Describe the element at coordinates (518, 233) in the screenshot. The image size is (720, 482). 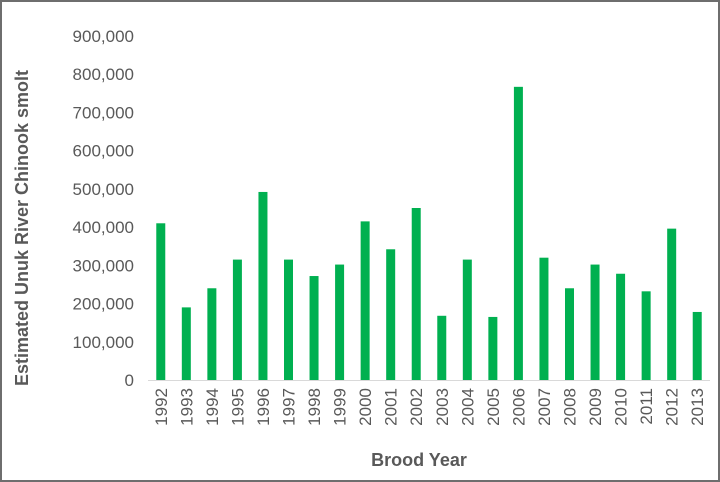
I see `bar-2006` at that location.